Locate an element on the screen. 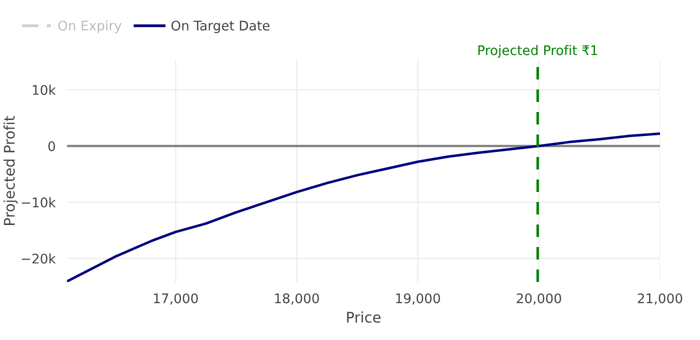 This screenshot has height=340, width=700. x-axis-title: Price is located at coordinates (364, 317).